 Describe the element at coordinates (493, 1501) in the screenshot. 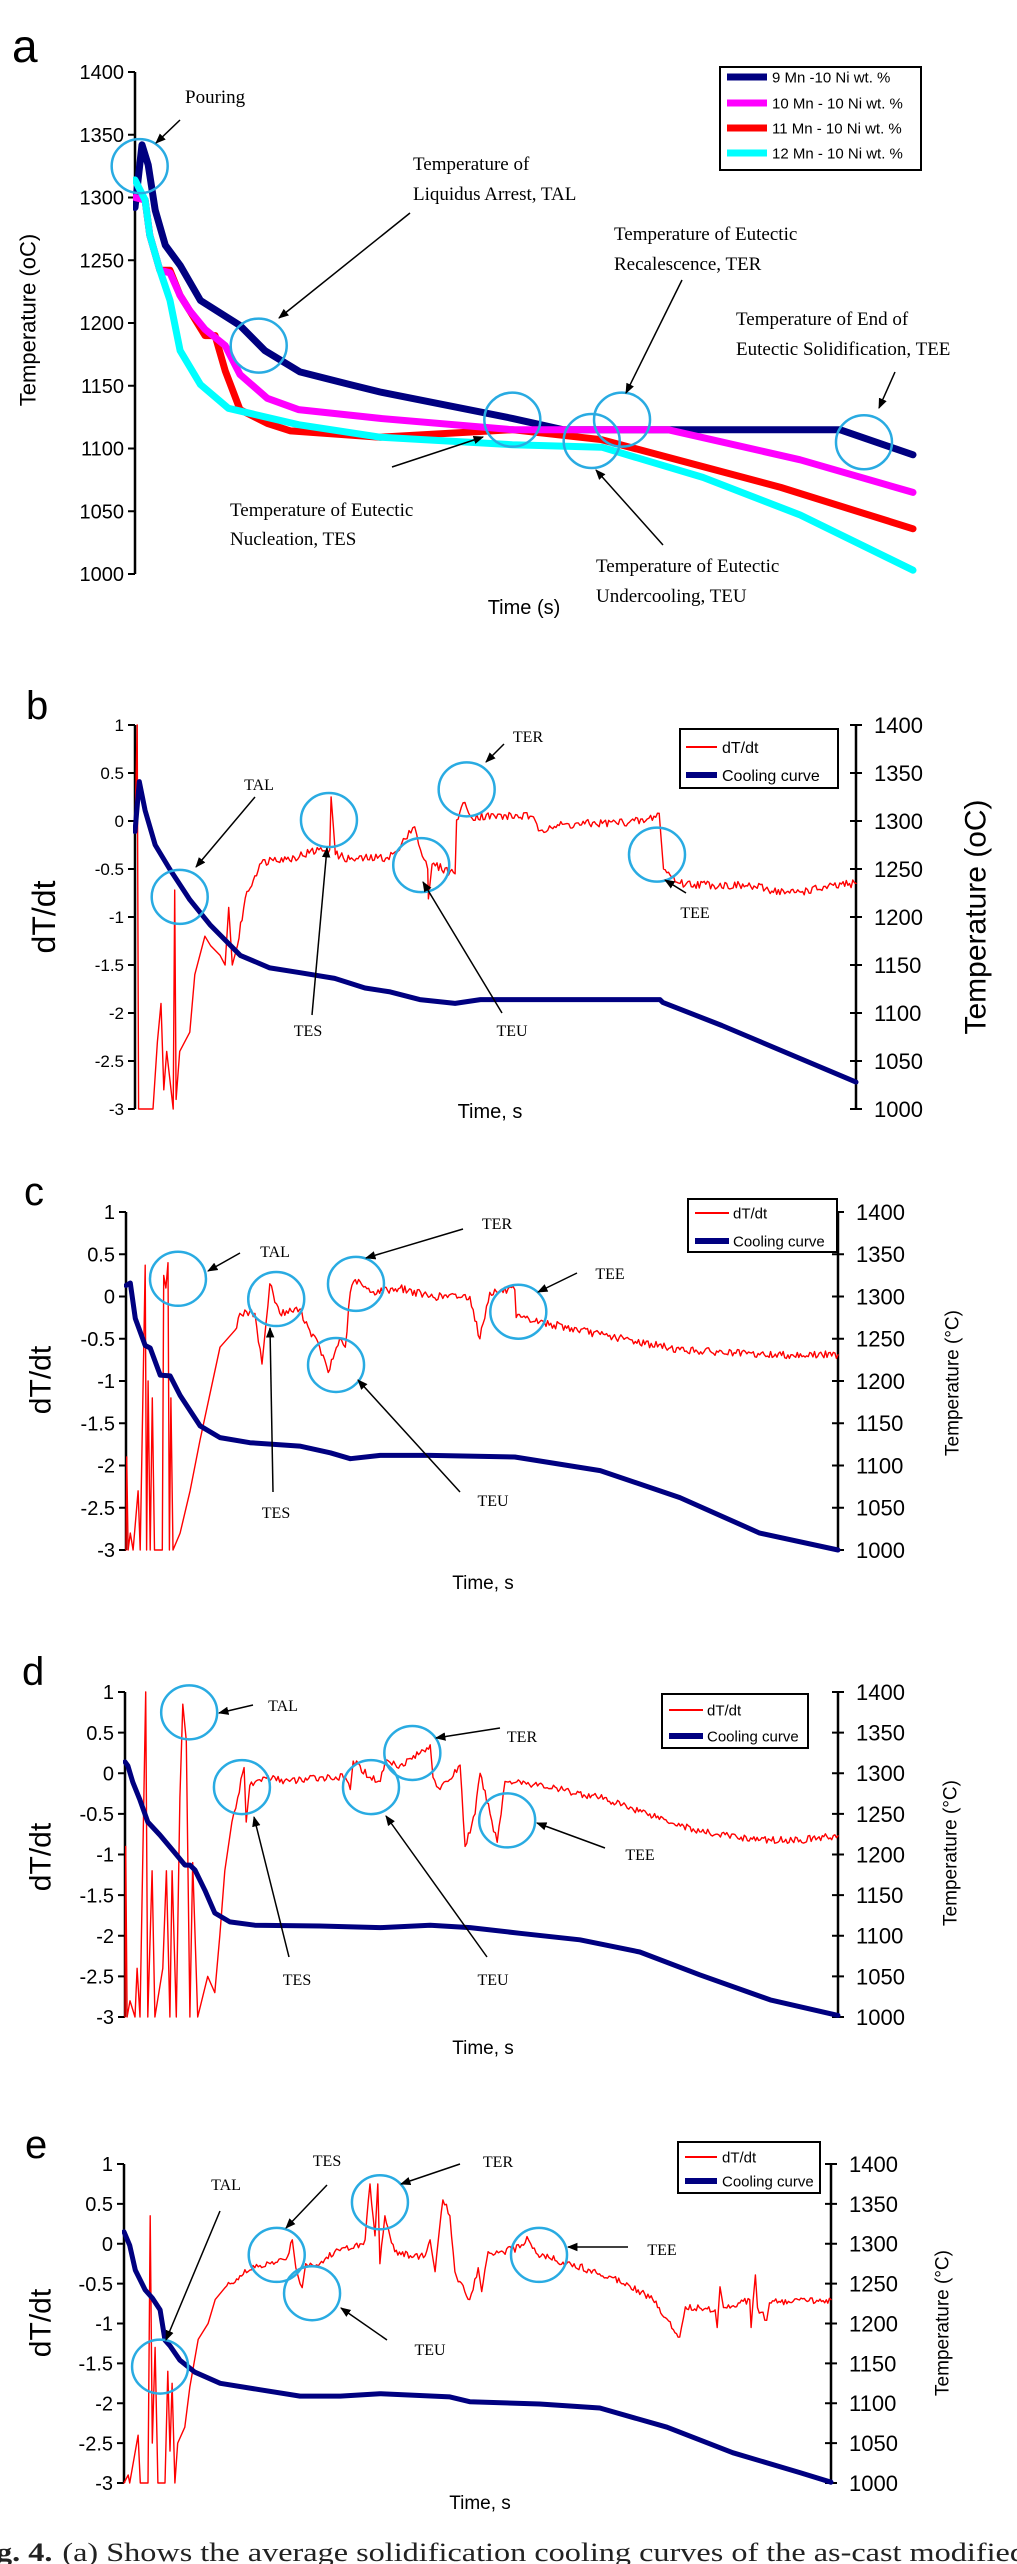

I see `annotation-label: TEU` at that location.